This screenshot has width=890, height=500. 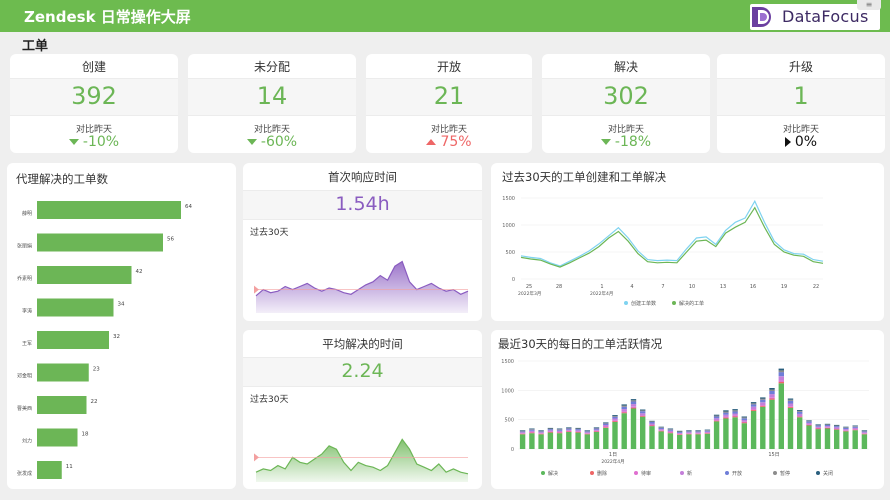 What do you see at coordinates (362, 242) in the screenshot?
I see `first-response-panel: 首次响应时间 1.54h 过去30天` at bounding box center [362, 242].